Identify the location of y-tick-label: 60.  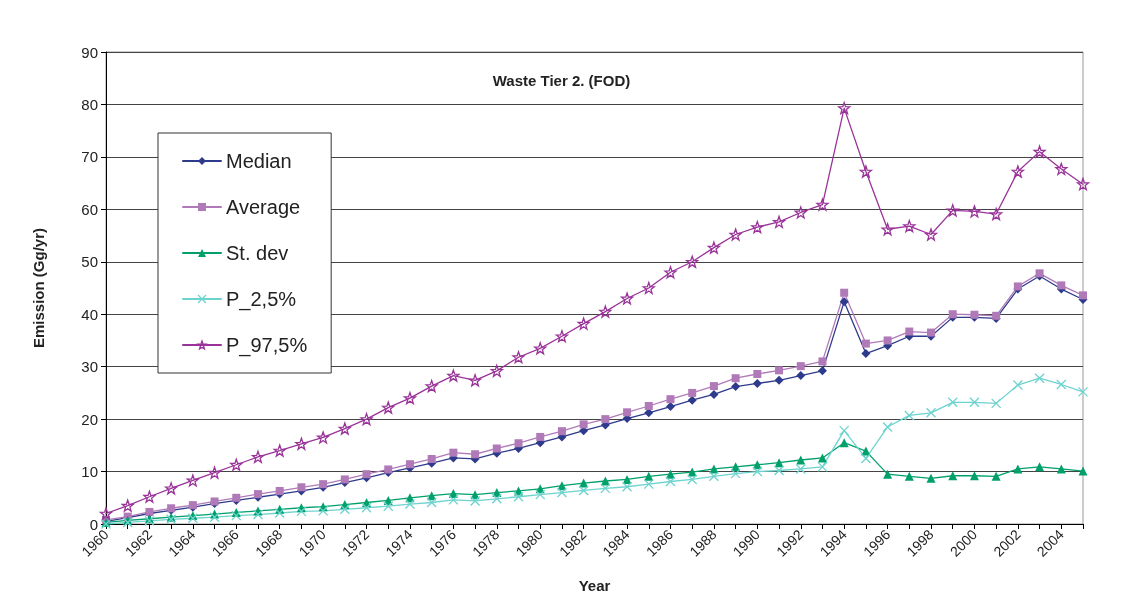
(89, 209).